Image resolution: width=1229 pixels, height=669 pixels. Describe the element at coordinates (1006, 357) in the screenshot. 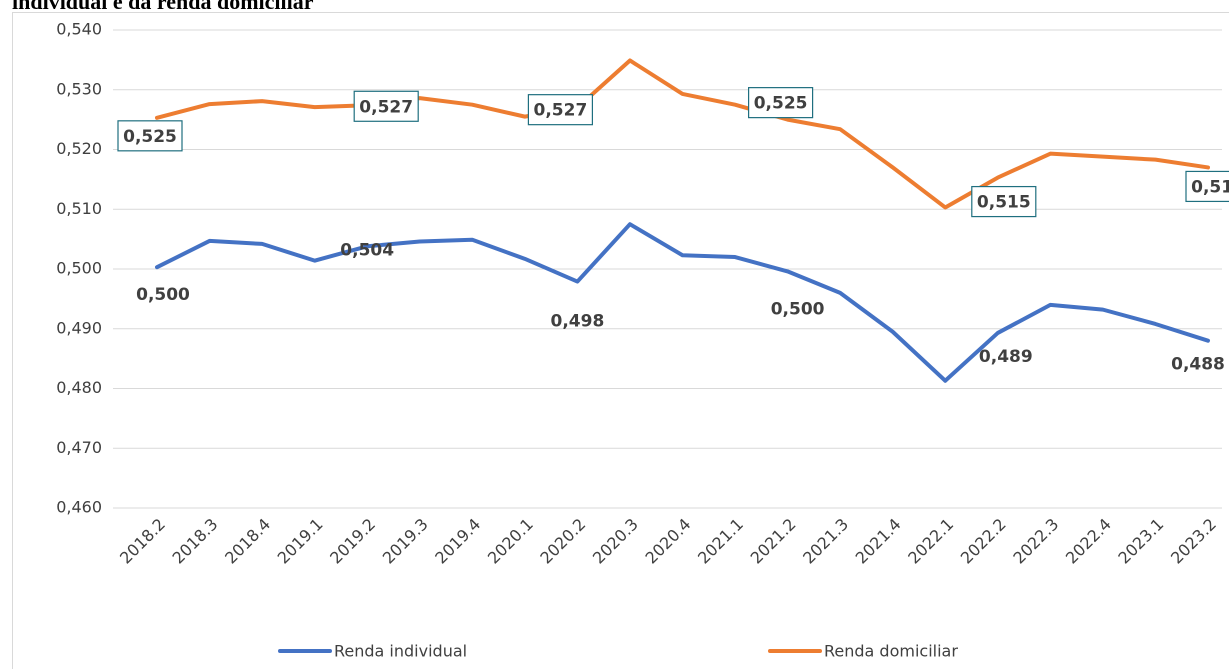

I see `data-label: 0,489` at that location.